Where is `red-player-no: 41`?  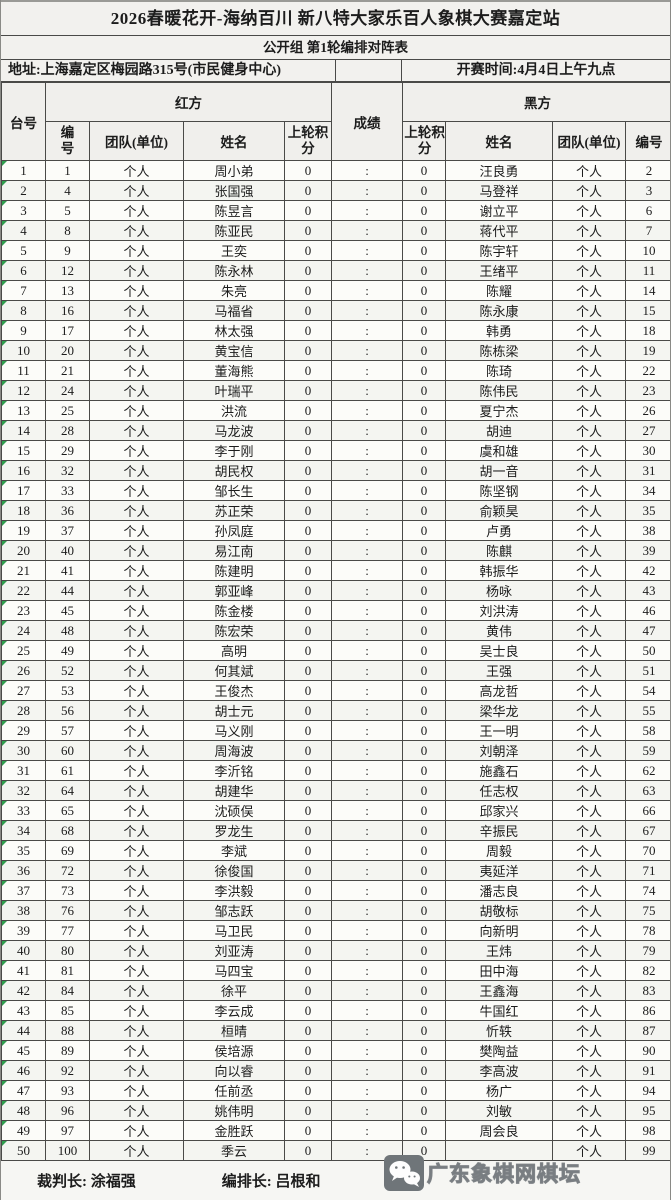 red-player-no: 41 is located at coordinates (67, 570).